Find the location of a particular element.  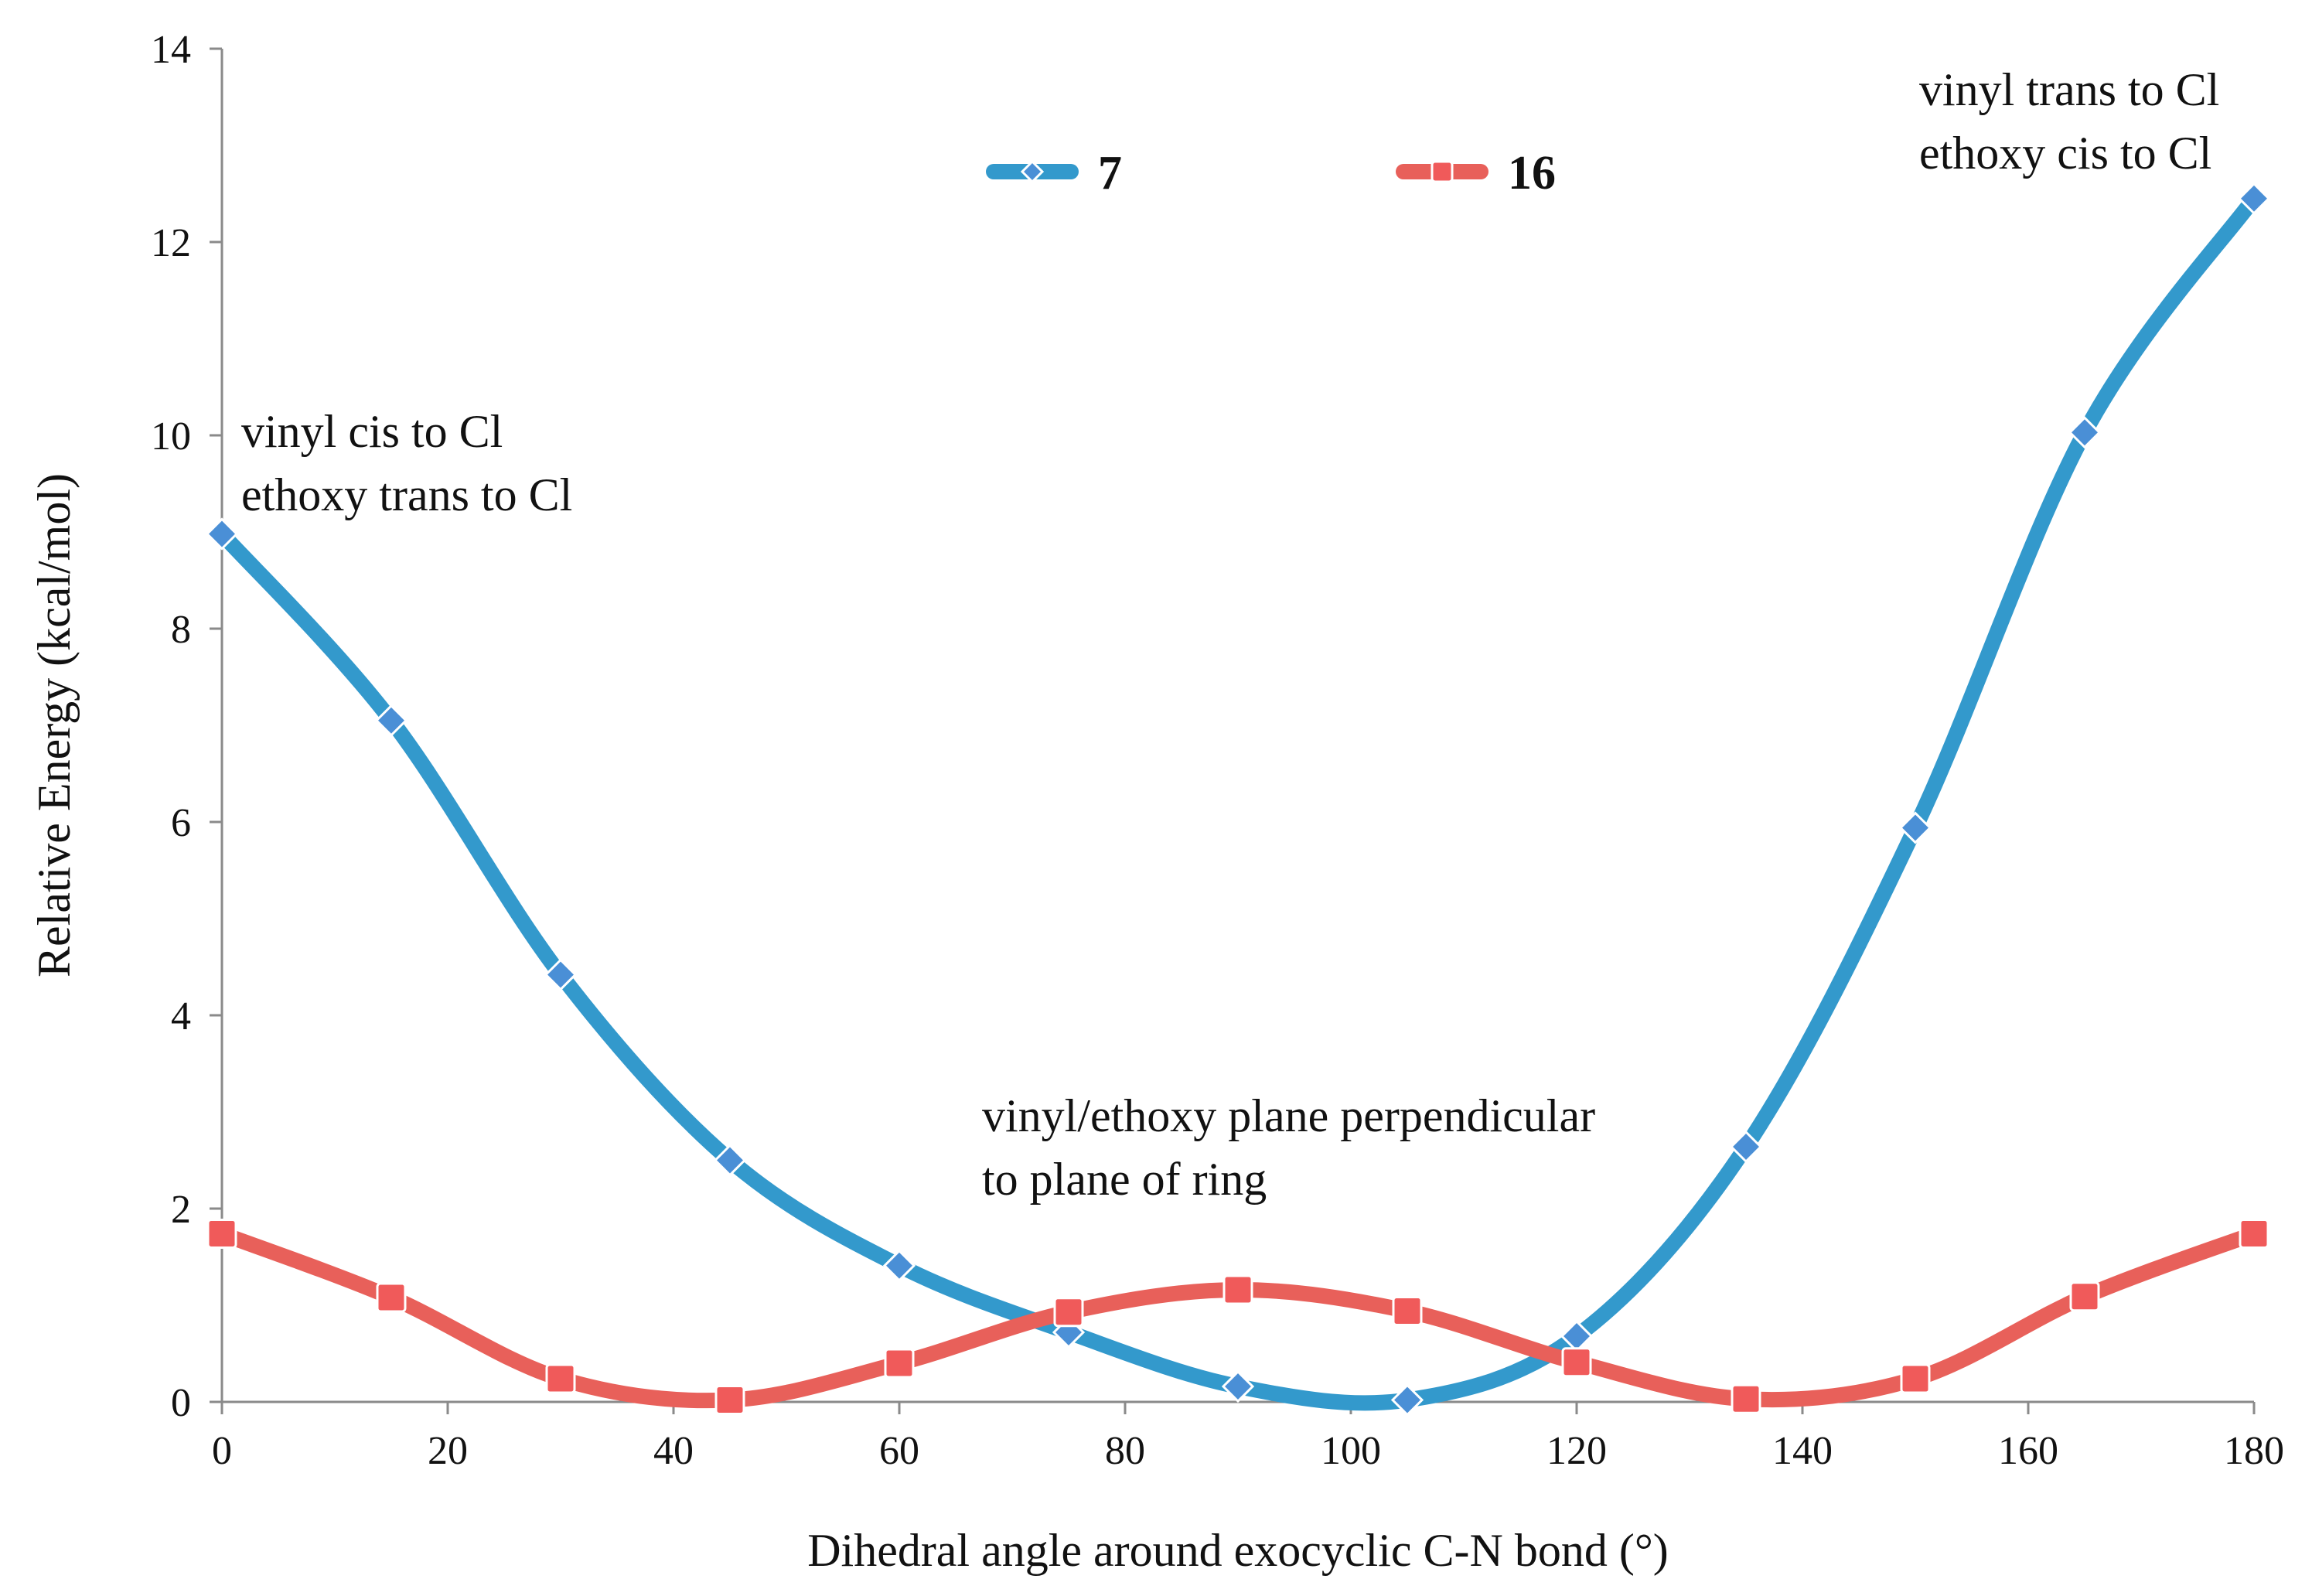

y-axis-title: Relative Energy (kcal/mol) is located at coordinates (54, 725).